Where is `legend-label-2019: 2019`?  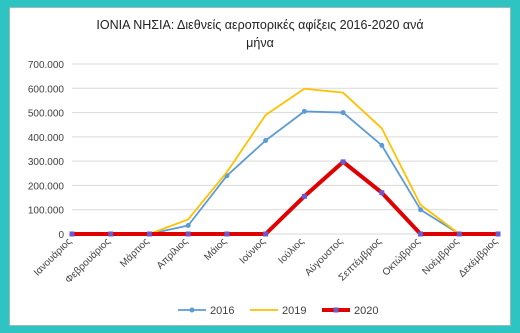 legend-label-2019: 2019 is located at coordinates (294, 311).